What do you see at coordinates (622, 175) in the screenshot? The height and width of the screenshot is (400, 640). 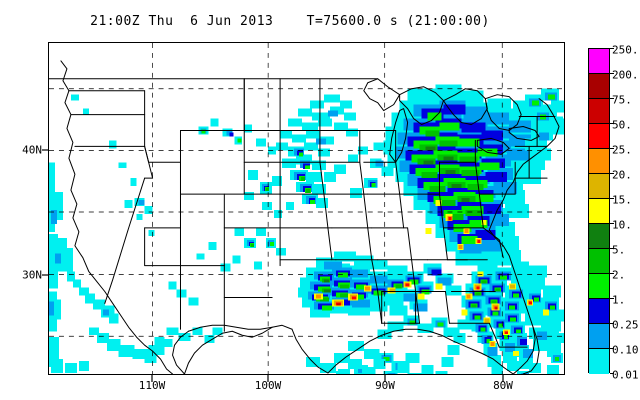 I see `colorbar-tick-label: 20.` at bounding box center [622, 175].